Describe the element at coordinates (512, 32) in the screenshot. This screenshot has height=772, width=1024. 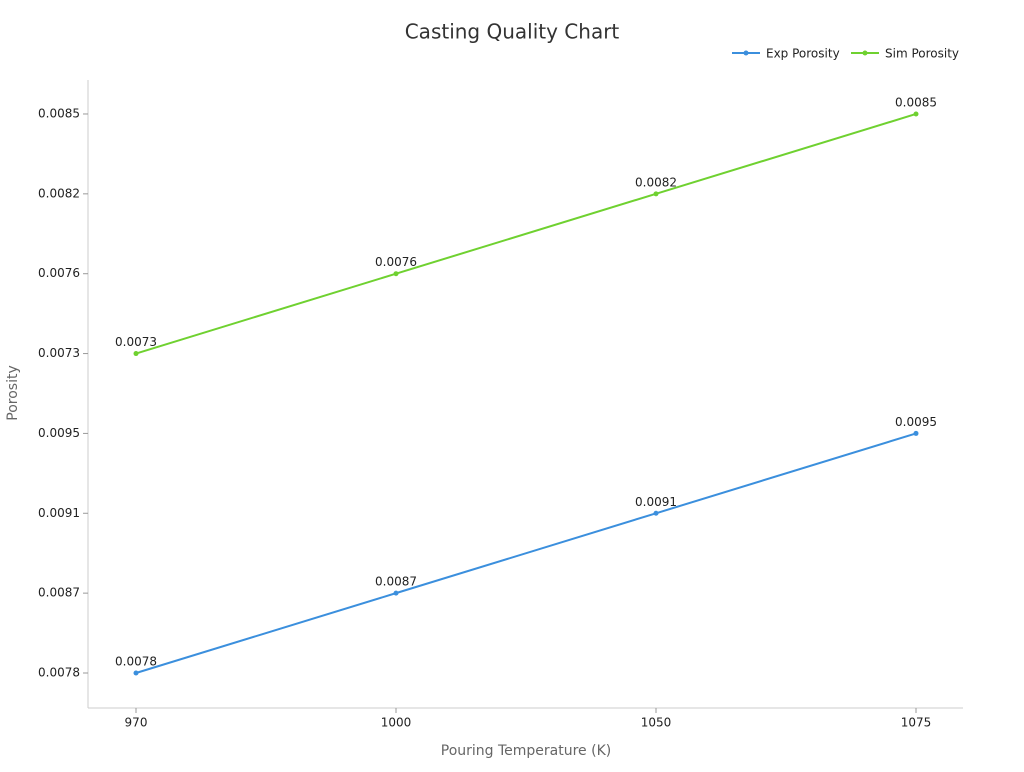
I see `chart-title: Casting Quality Chart` at that location.